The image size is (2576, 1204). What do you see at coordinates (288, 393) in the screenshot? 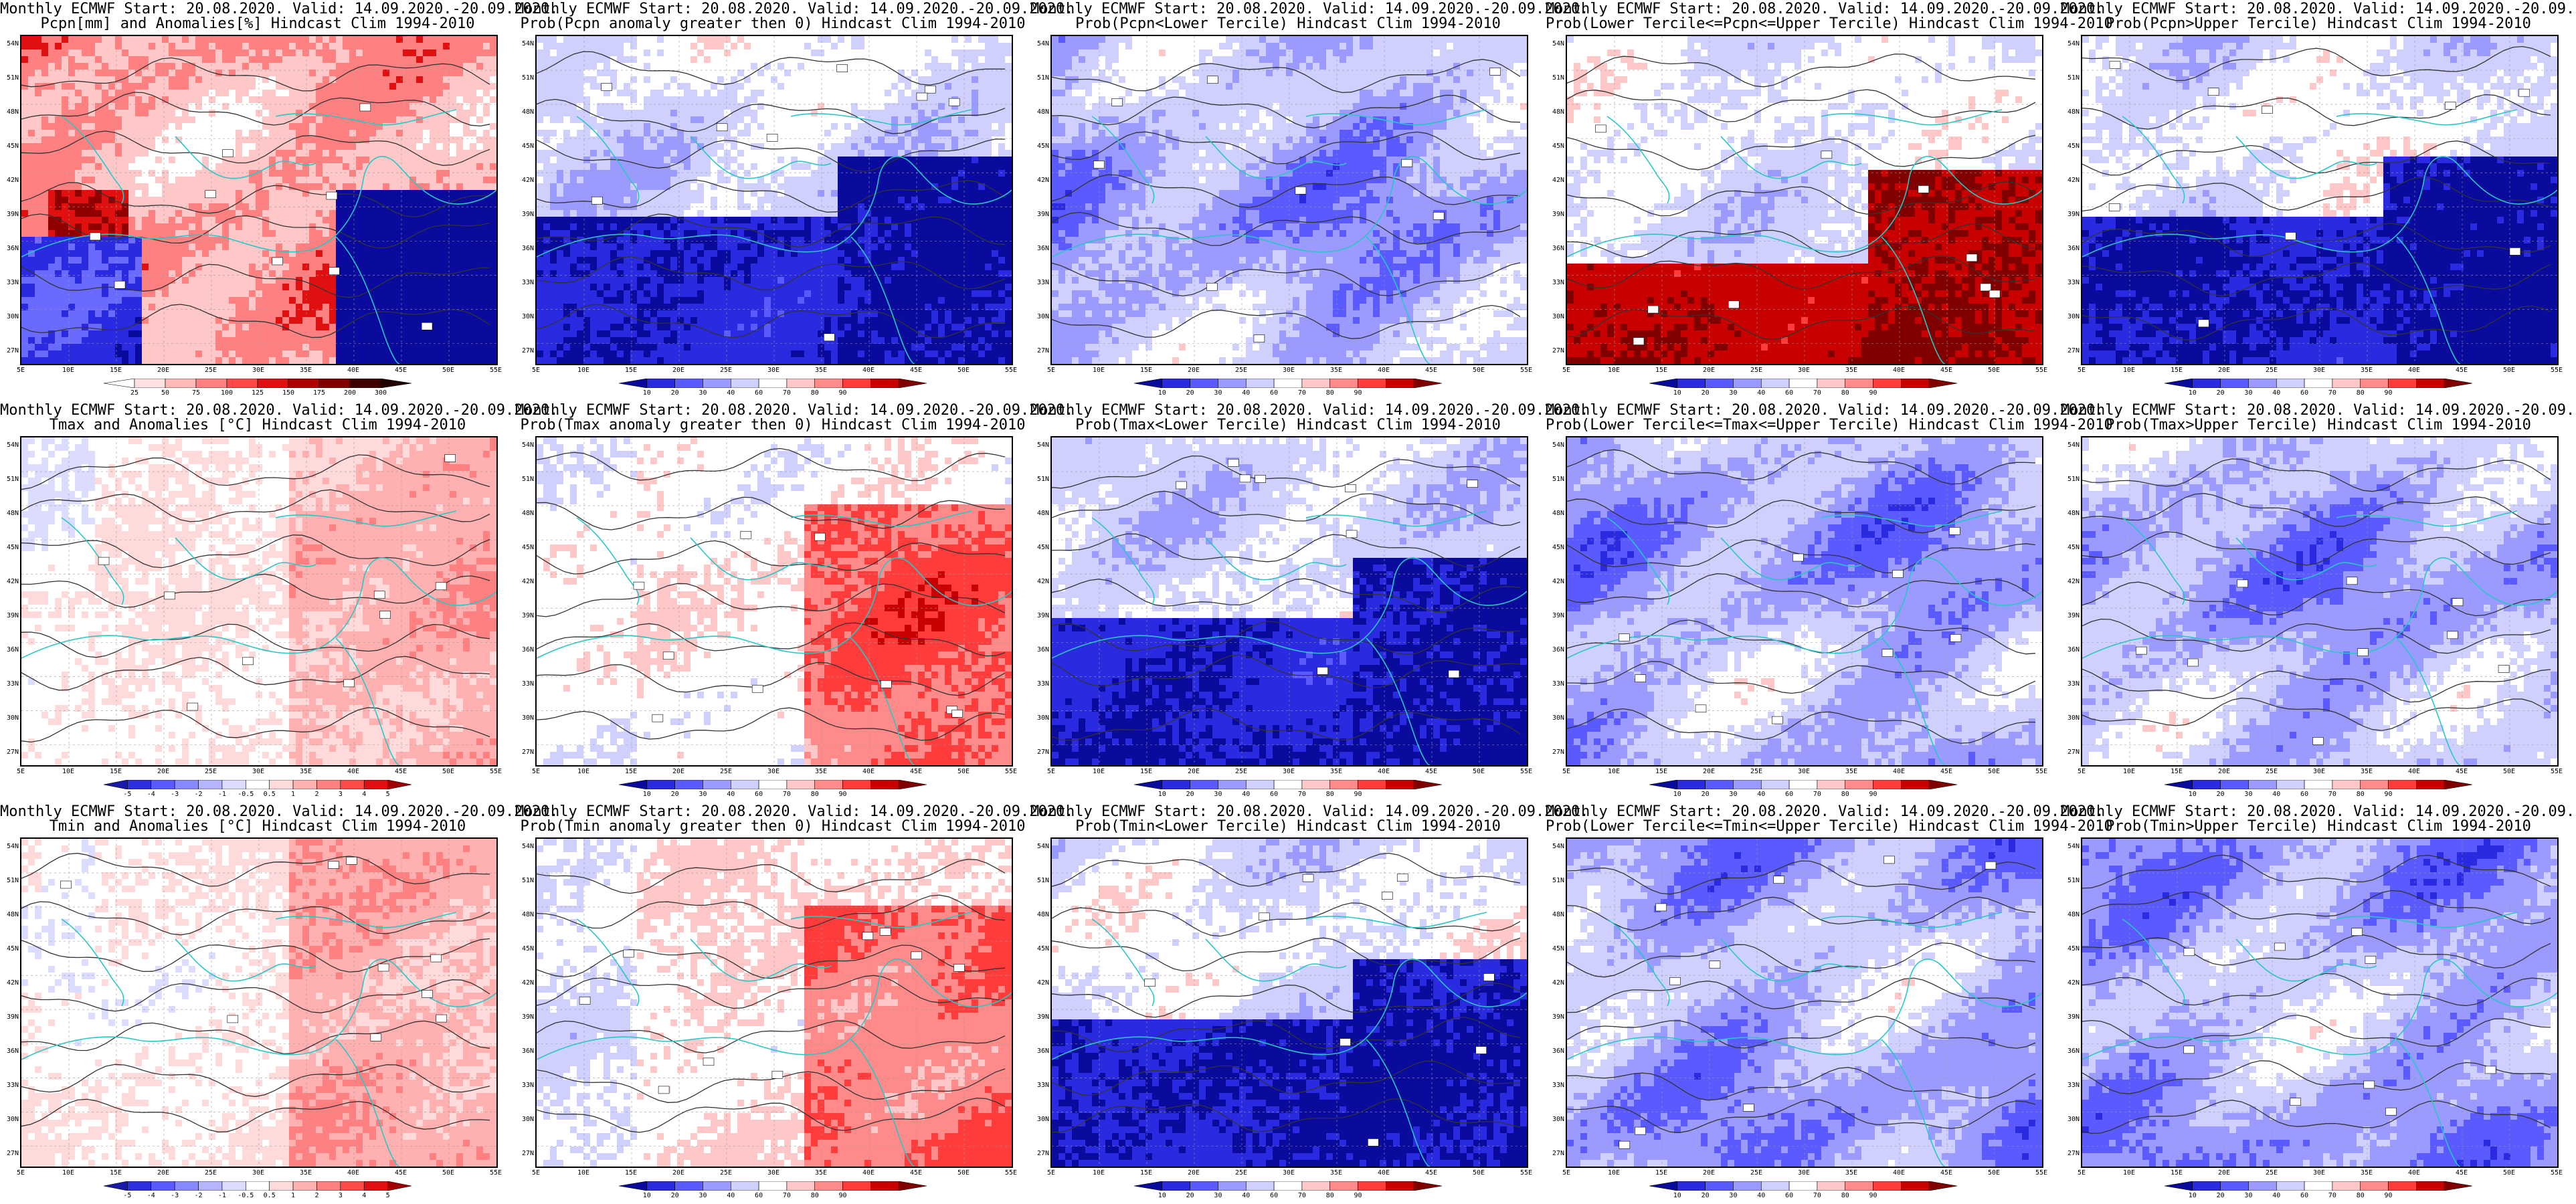
I see `colorbar-tick-label: 150` at bounding box center [288, 393].